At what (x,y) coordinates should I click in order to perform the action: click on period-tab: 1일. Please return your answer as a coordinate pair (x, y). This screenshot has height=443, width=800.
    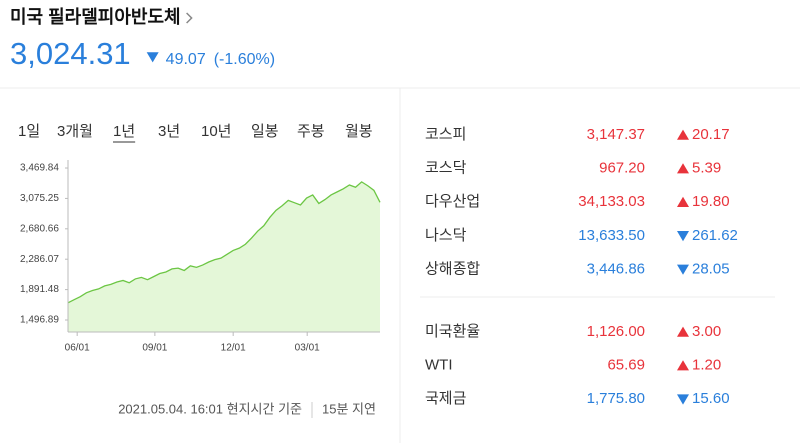
    Looking at the image, I should click on (29, 131).